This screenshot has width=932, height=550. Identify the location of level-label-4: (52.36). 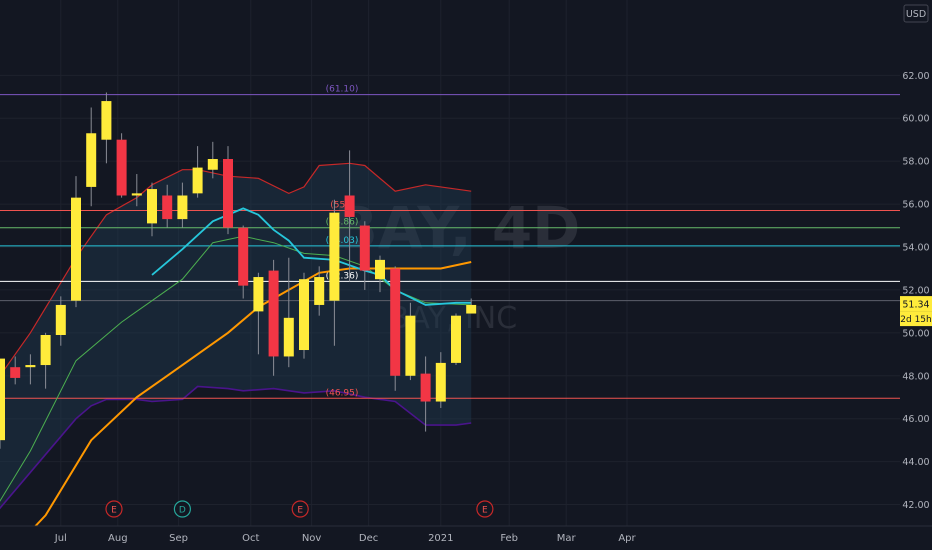
(342, 276).